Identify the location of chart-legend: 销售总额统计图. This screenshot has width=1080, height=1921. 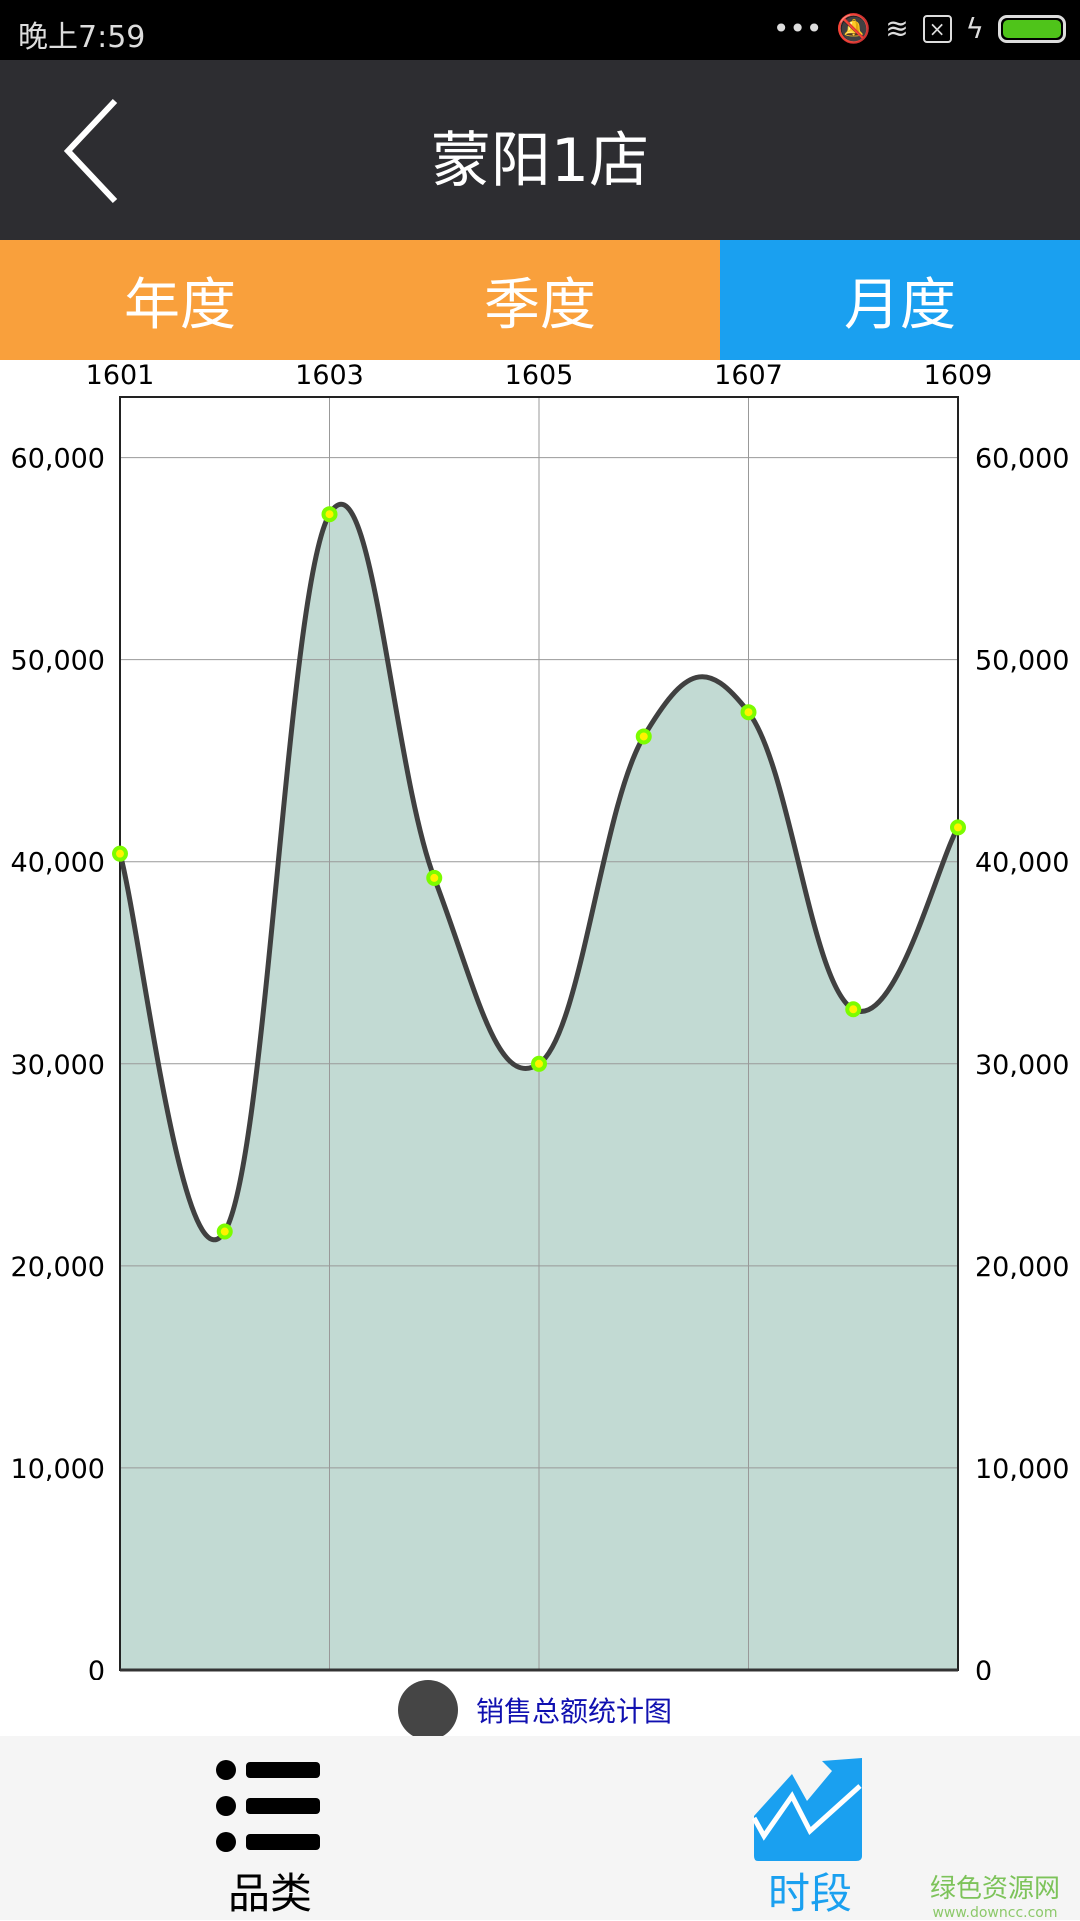
(535, 1710).